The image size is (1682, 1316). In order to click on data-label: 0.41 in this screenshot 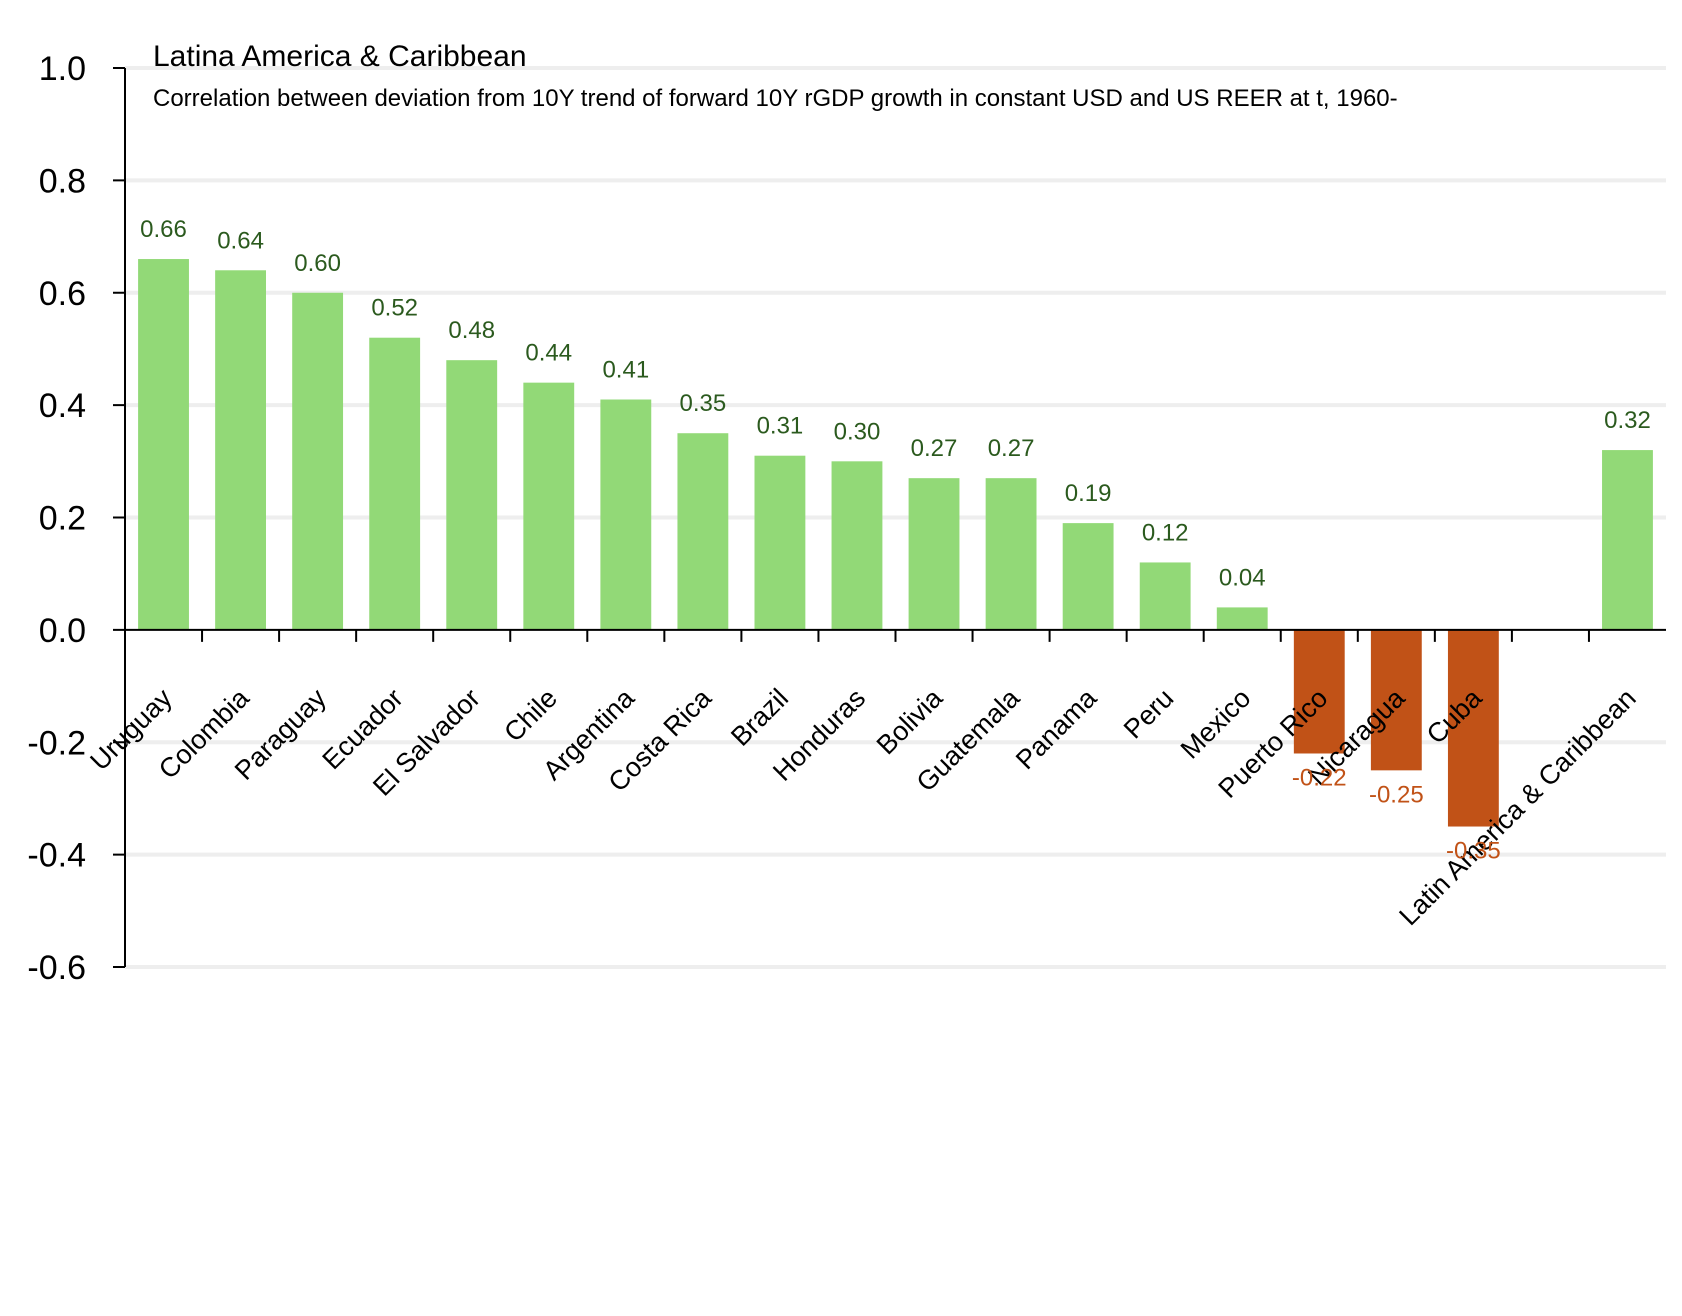, I will do `click(625, 370)`.